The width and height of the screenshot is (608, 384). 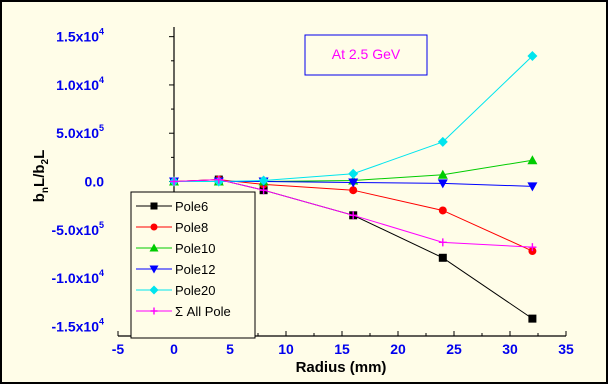 I want to click on y-tick-label: -1.0x10⁴, so click(x=78, y=277).